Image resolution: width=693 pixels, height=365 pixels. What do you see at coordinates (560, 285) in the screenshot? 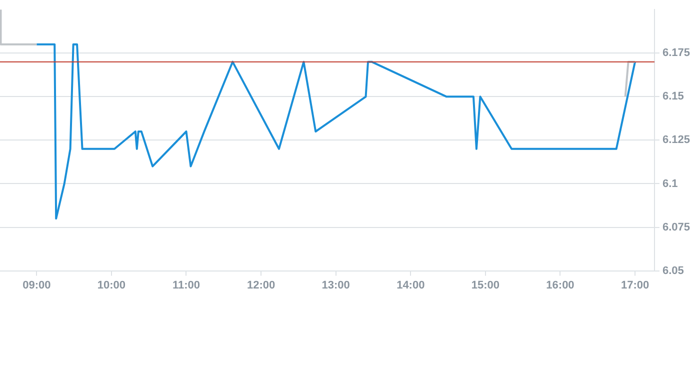
I see `x-tick-label: 16:00` at bounding box center [560, 285].